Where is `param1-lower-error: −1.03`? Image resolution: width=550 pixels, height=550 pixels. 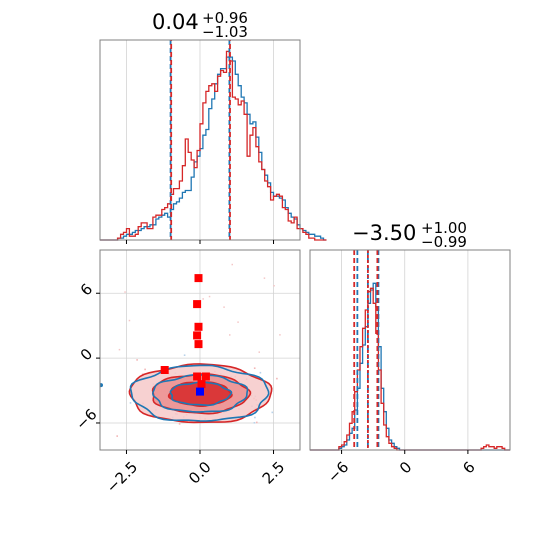 param1-lower-error: −1.03 is located at coordinates (225, 32).